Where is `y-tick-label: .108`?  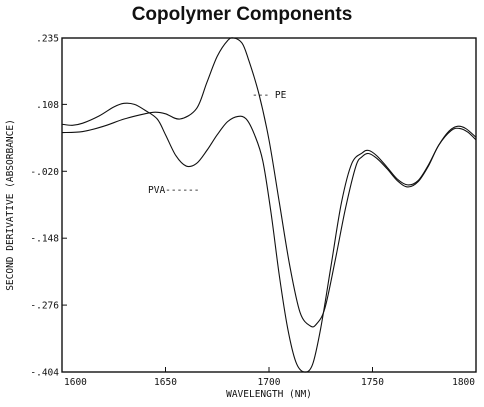
y-tick-label: .108 is located at coordinates (47, 105).